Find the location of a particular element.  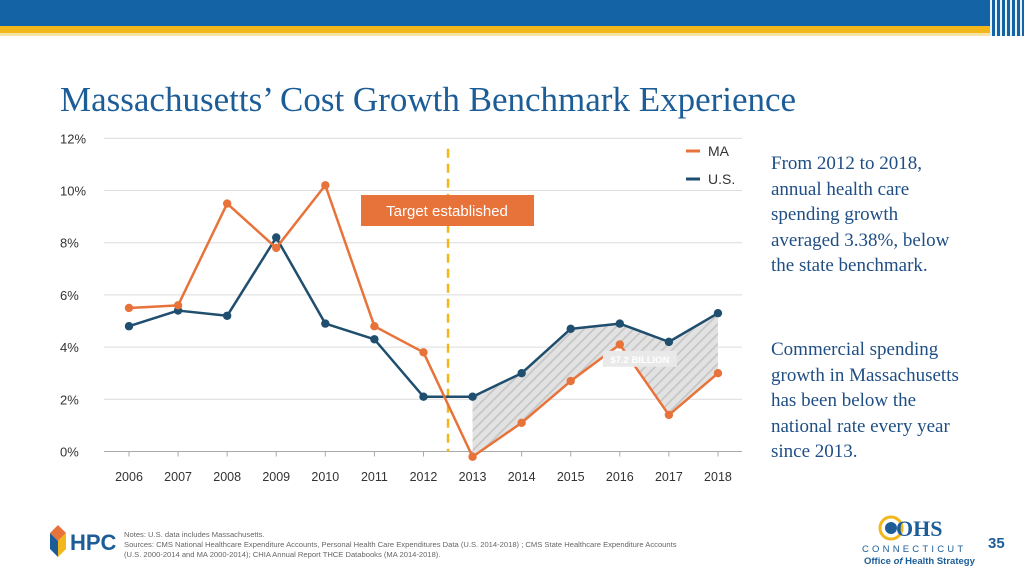

y-tick-label: 12% is located at coordinates (73, 138).